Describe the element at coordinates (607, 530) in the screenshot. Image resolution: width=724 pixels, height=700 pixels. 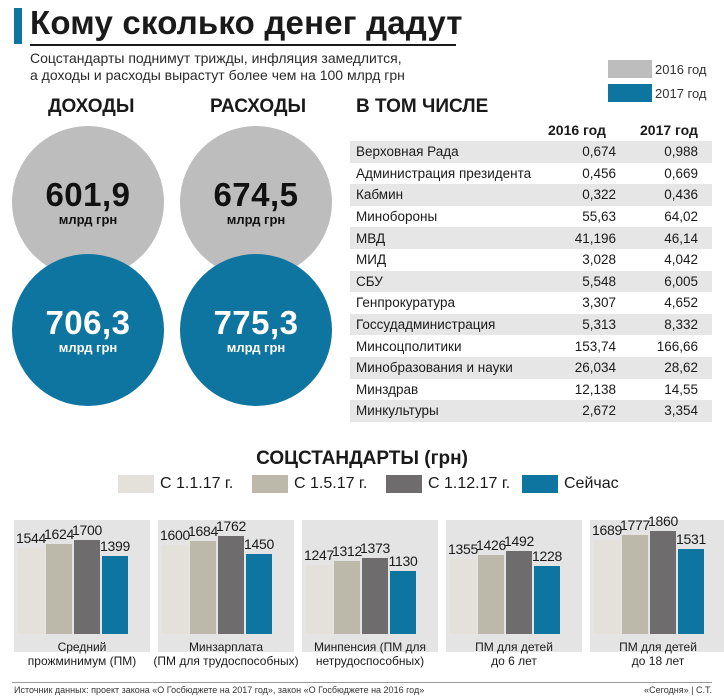
I see `bar-value-label: 1689` at that location.